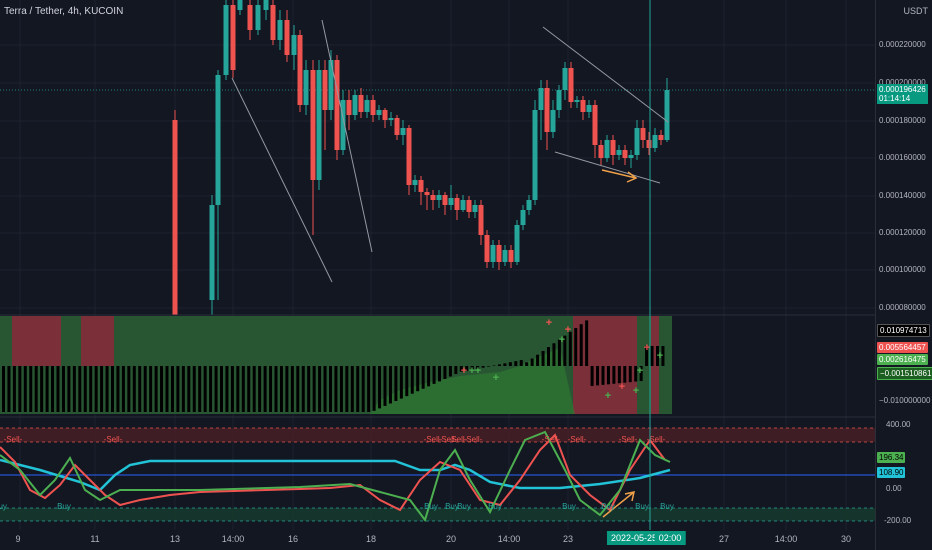  Describe the element at coordinates (902, 347) in the screenshot. I see `osc1-value: 0.005564457` at that location.